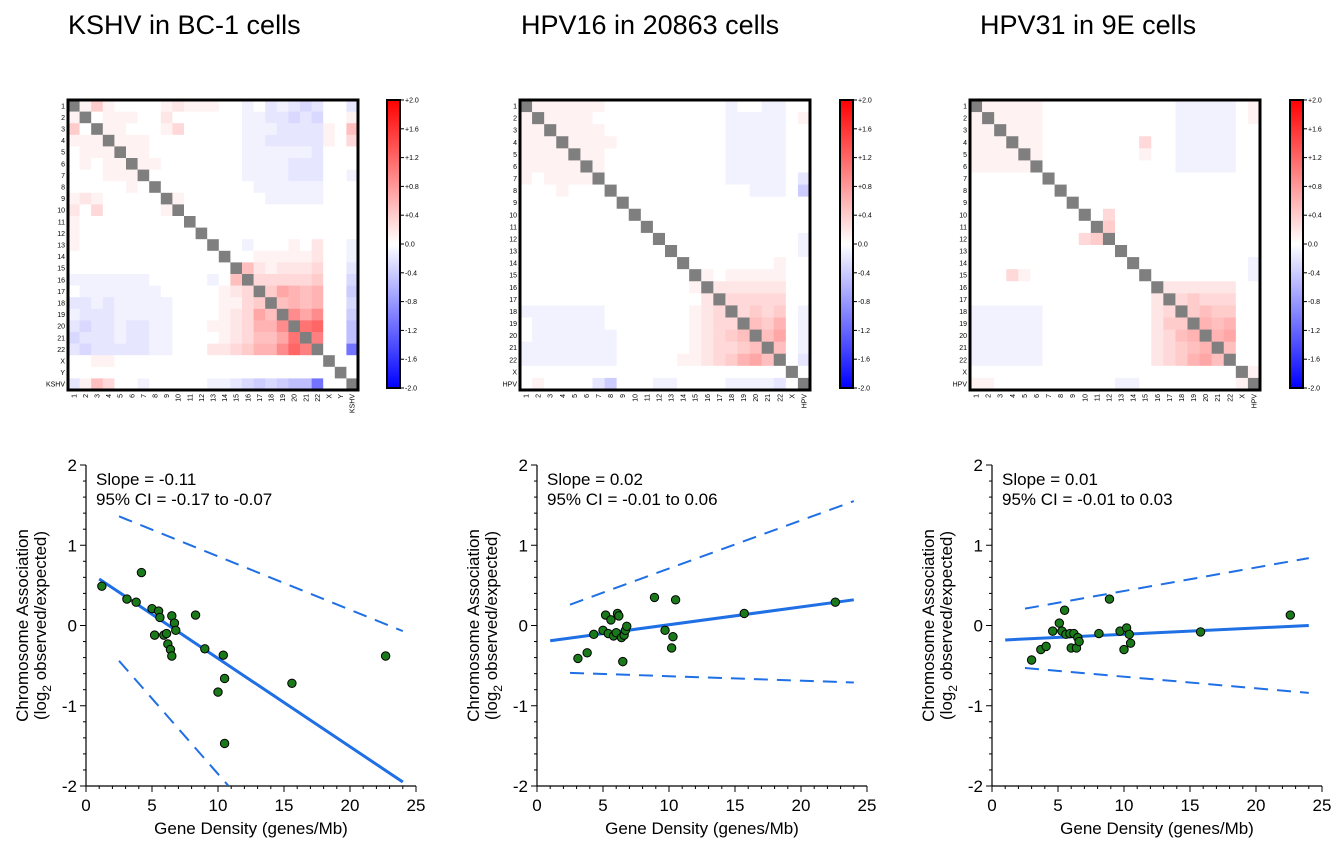  I want to click on colorbar-tick-label: -2.0, so click(411, 389).